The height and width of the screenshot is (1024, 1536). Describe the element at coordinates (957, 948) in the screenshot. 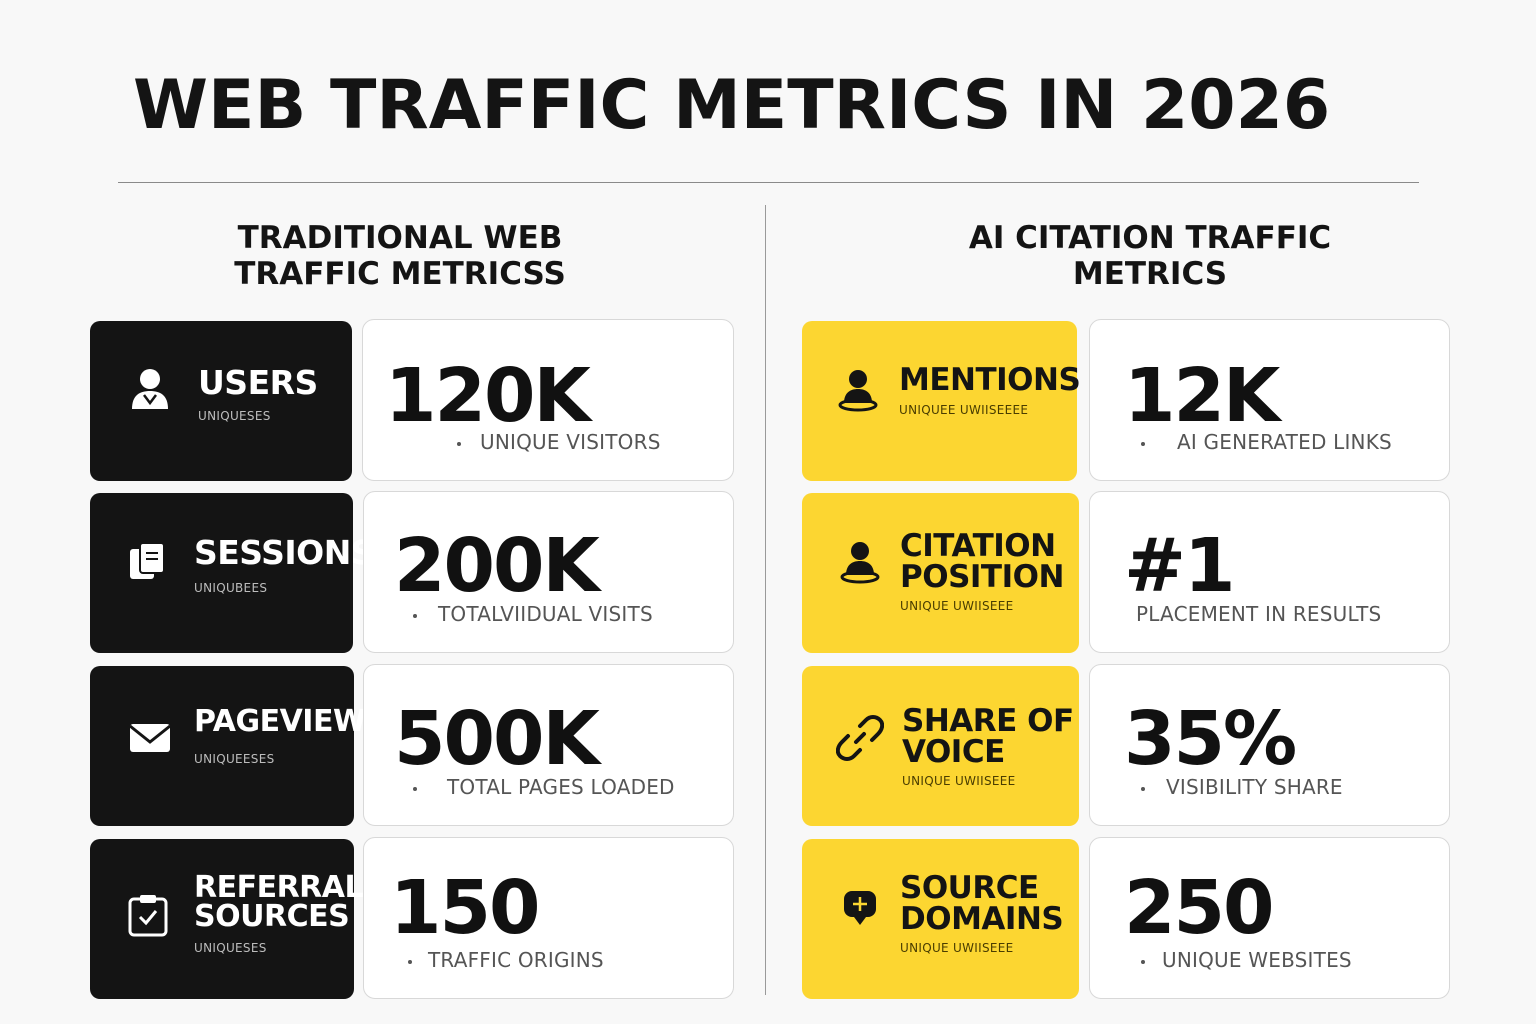

I see `source-domains-sub: UNIQUE UWIISEEE` at that location.